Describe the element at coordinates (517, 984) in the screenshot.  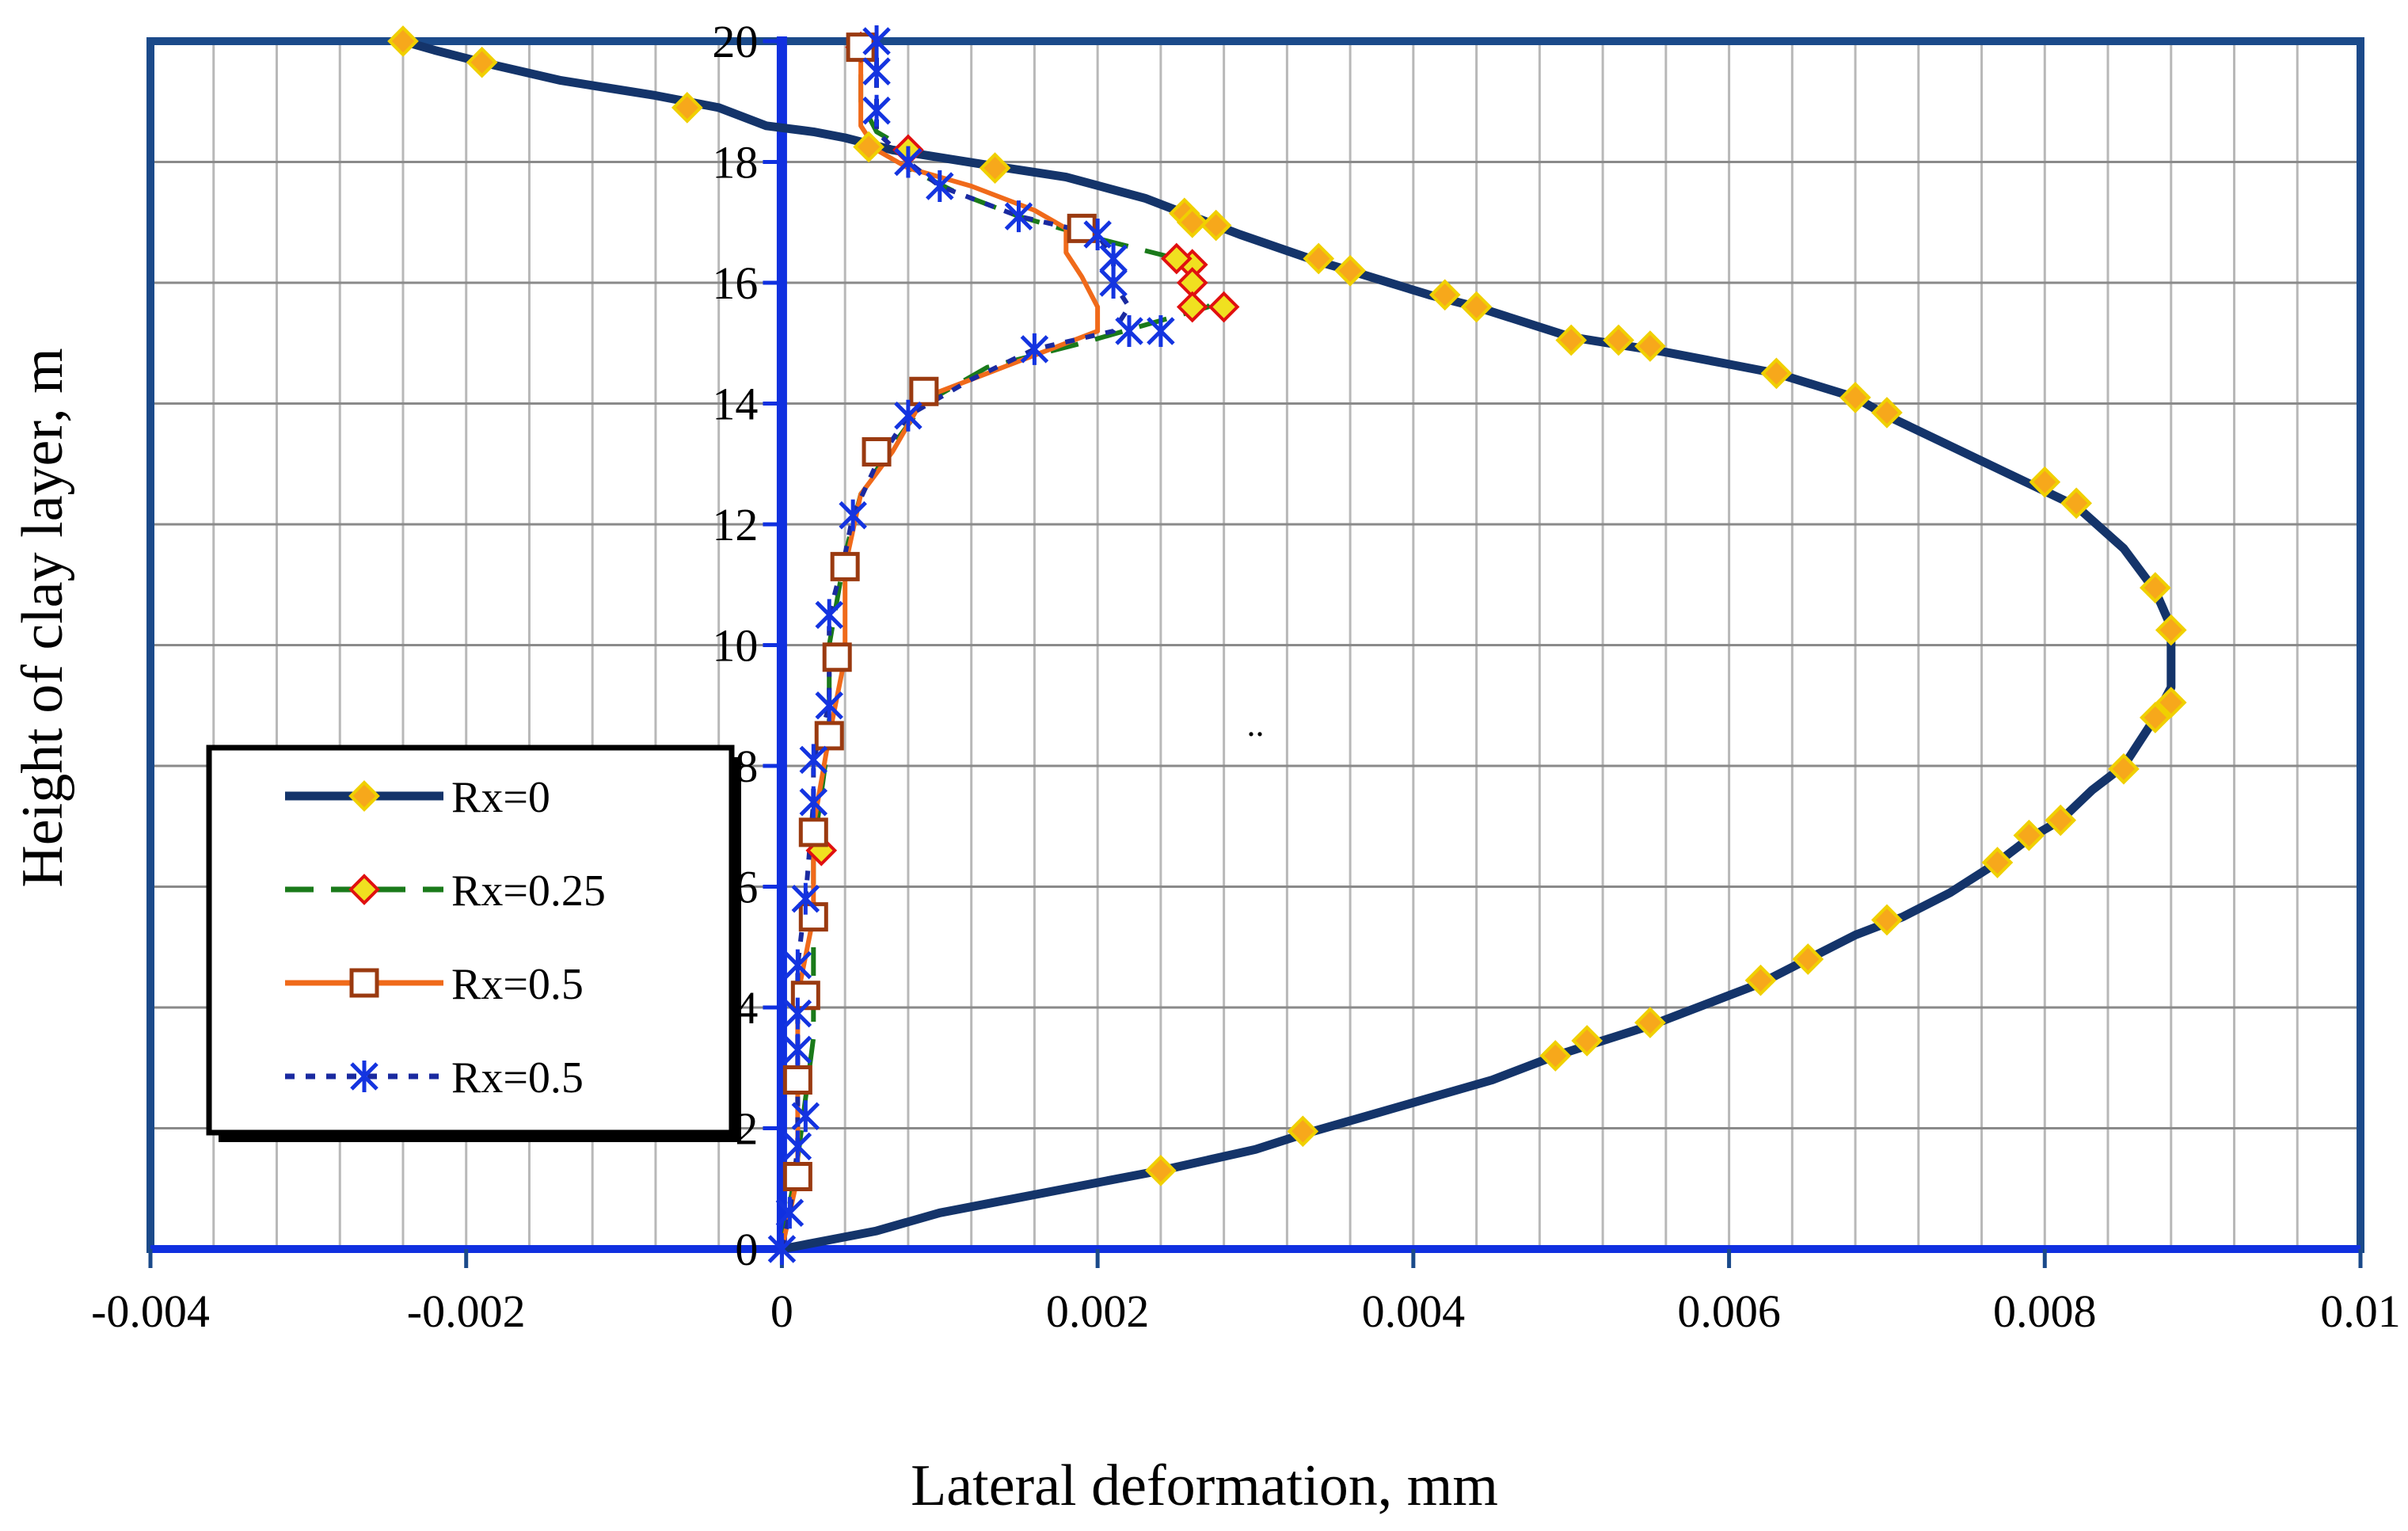
I see `legend-label-3: Rx=0.5` at that location.